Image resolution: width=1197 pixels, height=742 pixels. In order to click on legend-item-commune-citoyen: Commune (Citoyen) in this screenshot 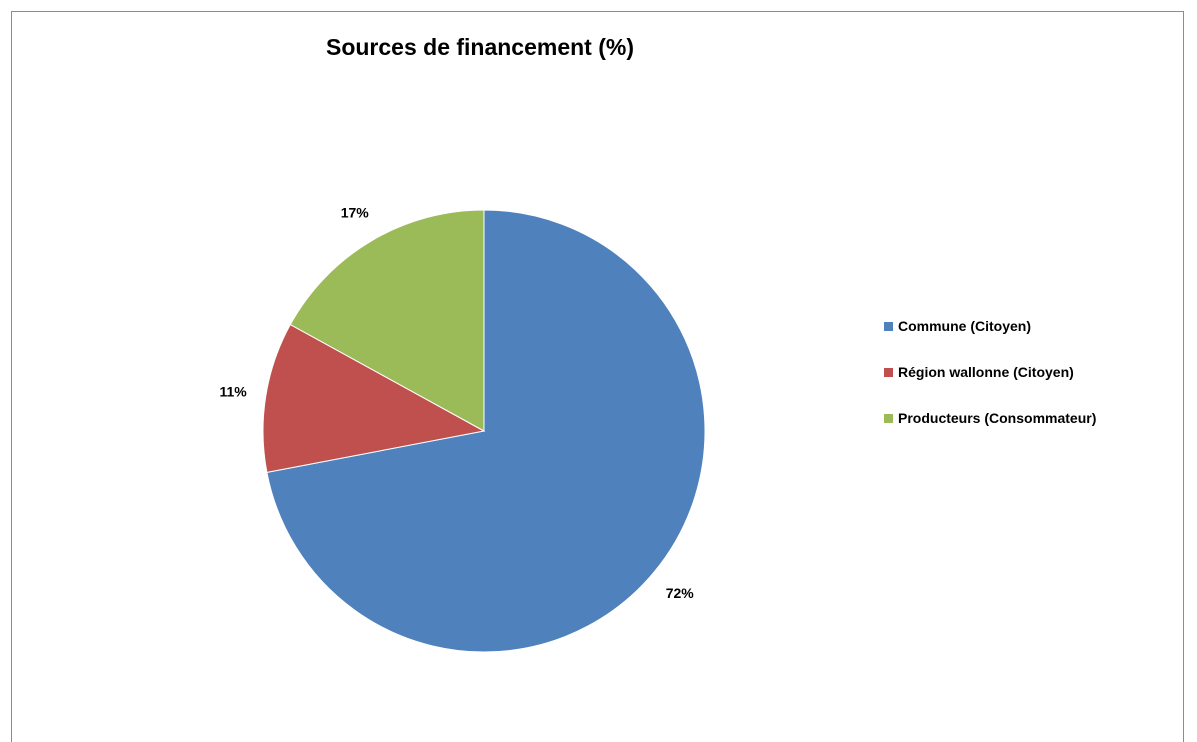, I will do `click(990, 326)`.